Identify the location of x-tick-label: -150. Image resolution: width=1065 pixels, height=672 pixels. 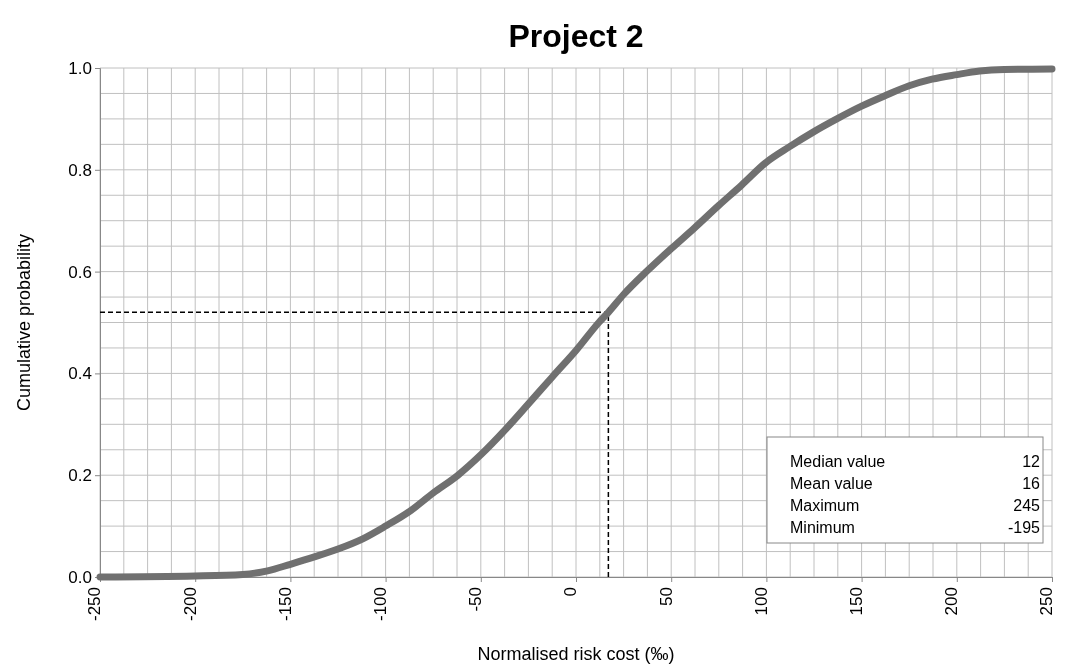
(285, 604).